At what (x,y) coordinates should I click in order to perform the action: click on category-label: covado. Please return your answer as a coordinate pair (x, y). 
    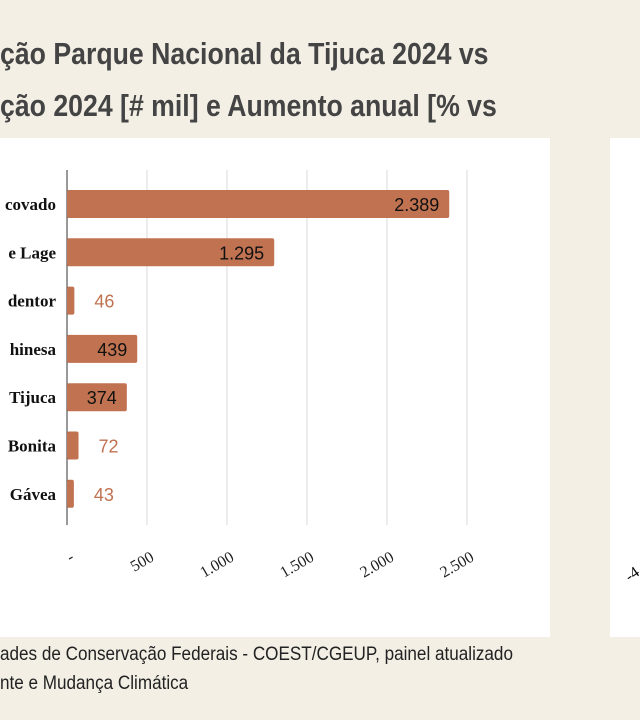
    Looking at the image, I should click on (30, 204).